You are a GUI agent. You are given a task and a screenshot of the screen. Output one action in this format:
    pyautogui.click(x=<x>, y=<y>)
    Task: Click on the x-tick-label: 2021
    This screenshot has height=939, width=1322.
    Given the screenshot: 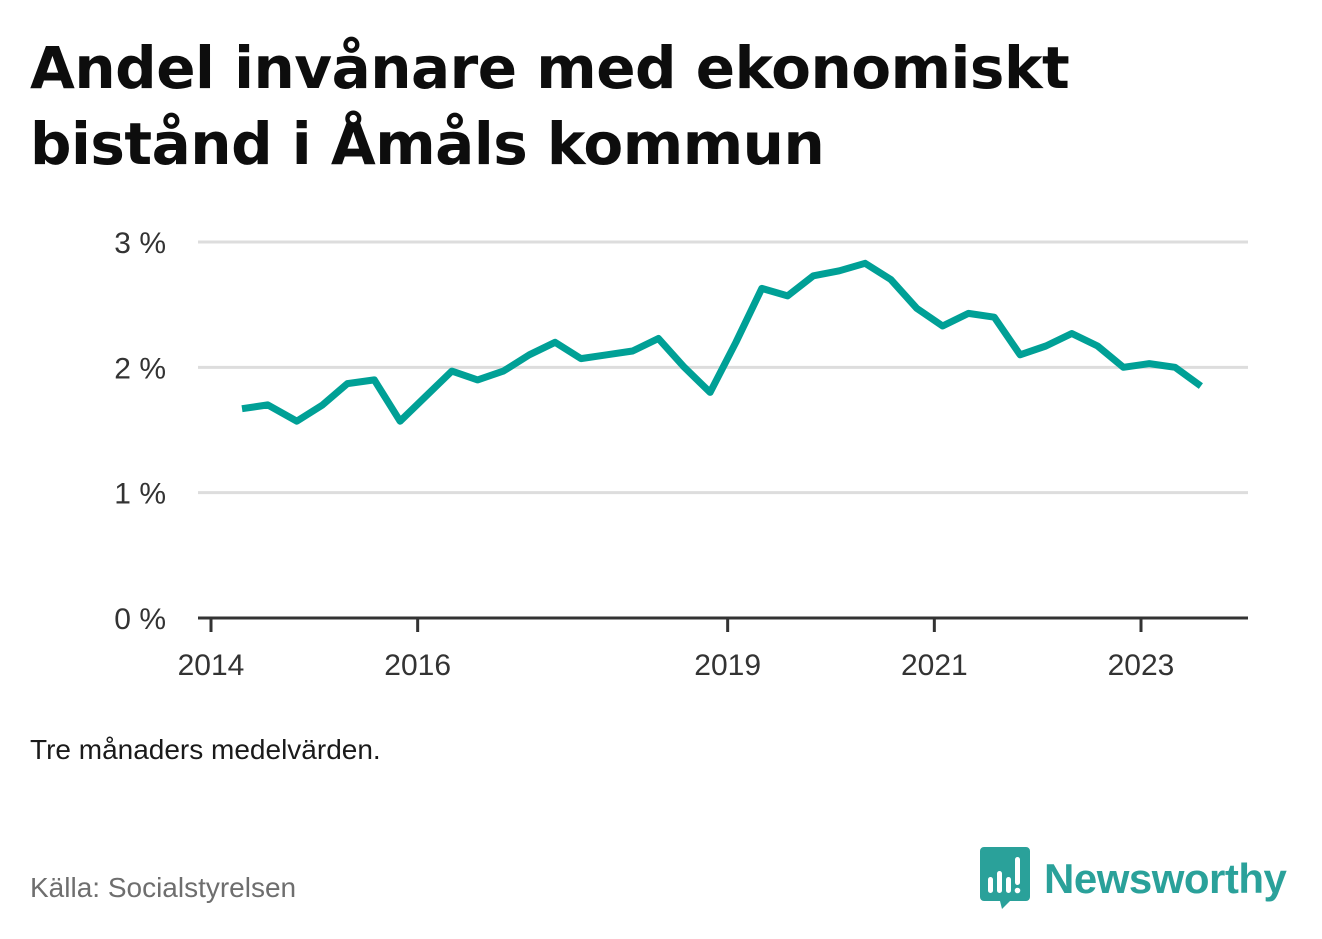 What is the action you would take?
    pyautogui.click(x=934, y=665)
    